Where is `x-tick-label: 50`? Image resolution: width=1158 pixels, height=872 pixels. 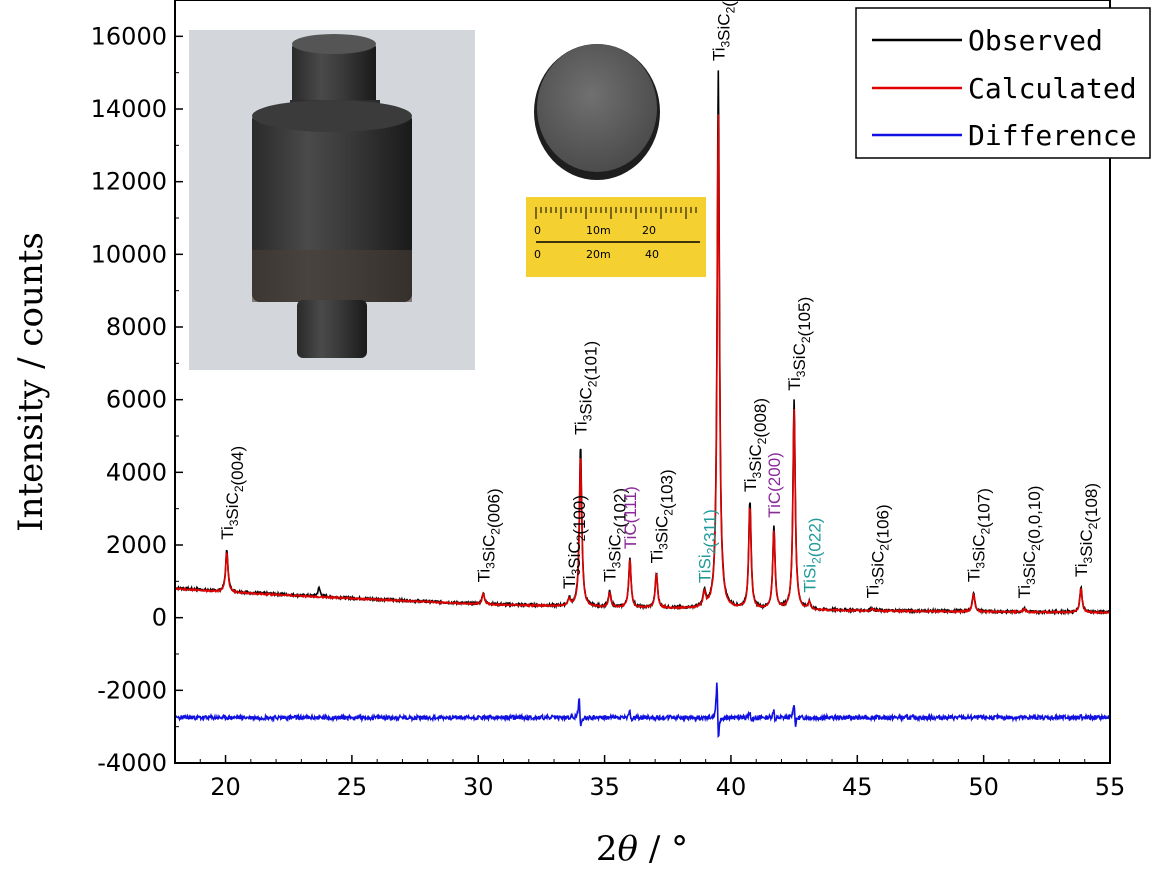 x-tick-label: 50 is located at coordinates (983, 787).